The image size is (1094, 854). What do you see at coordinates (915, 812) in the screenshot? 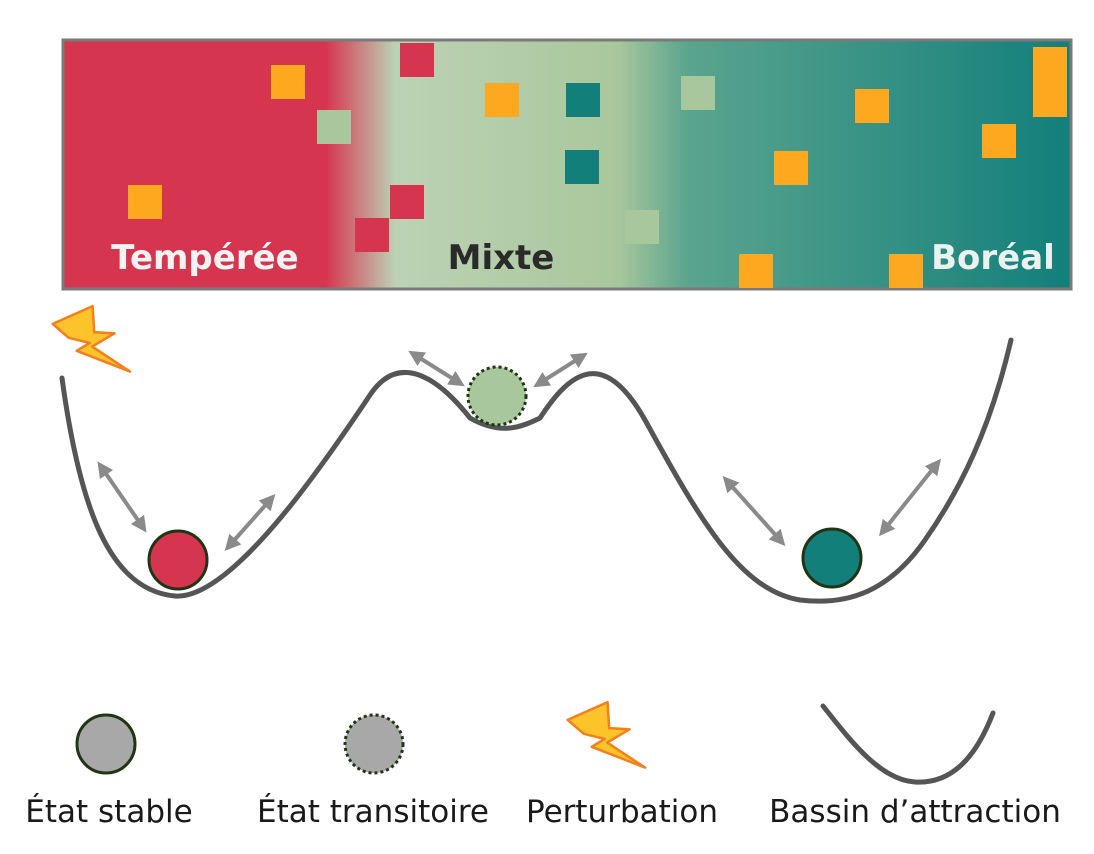
I see `legend-label-basin: Bassin d’attraction` at bounding box center [915, 812].